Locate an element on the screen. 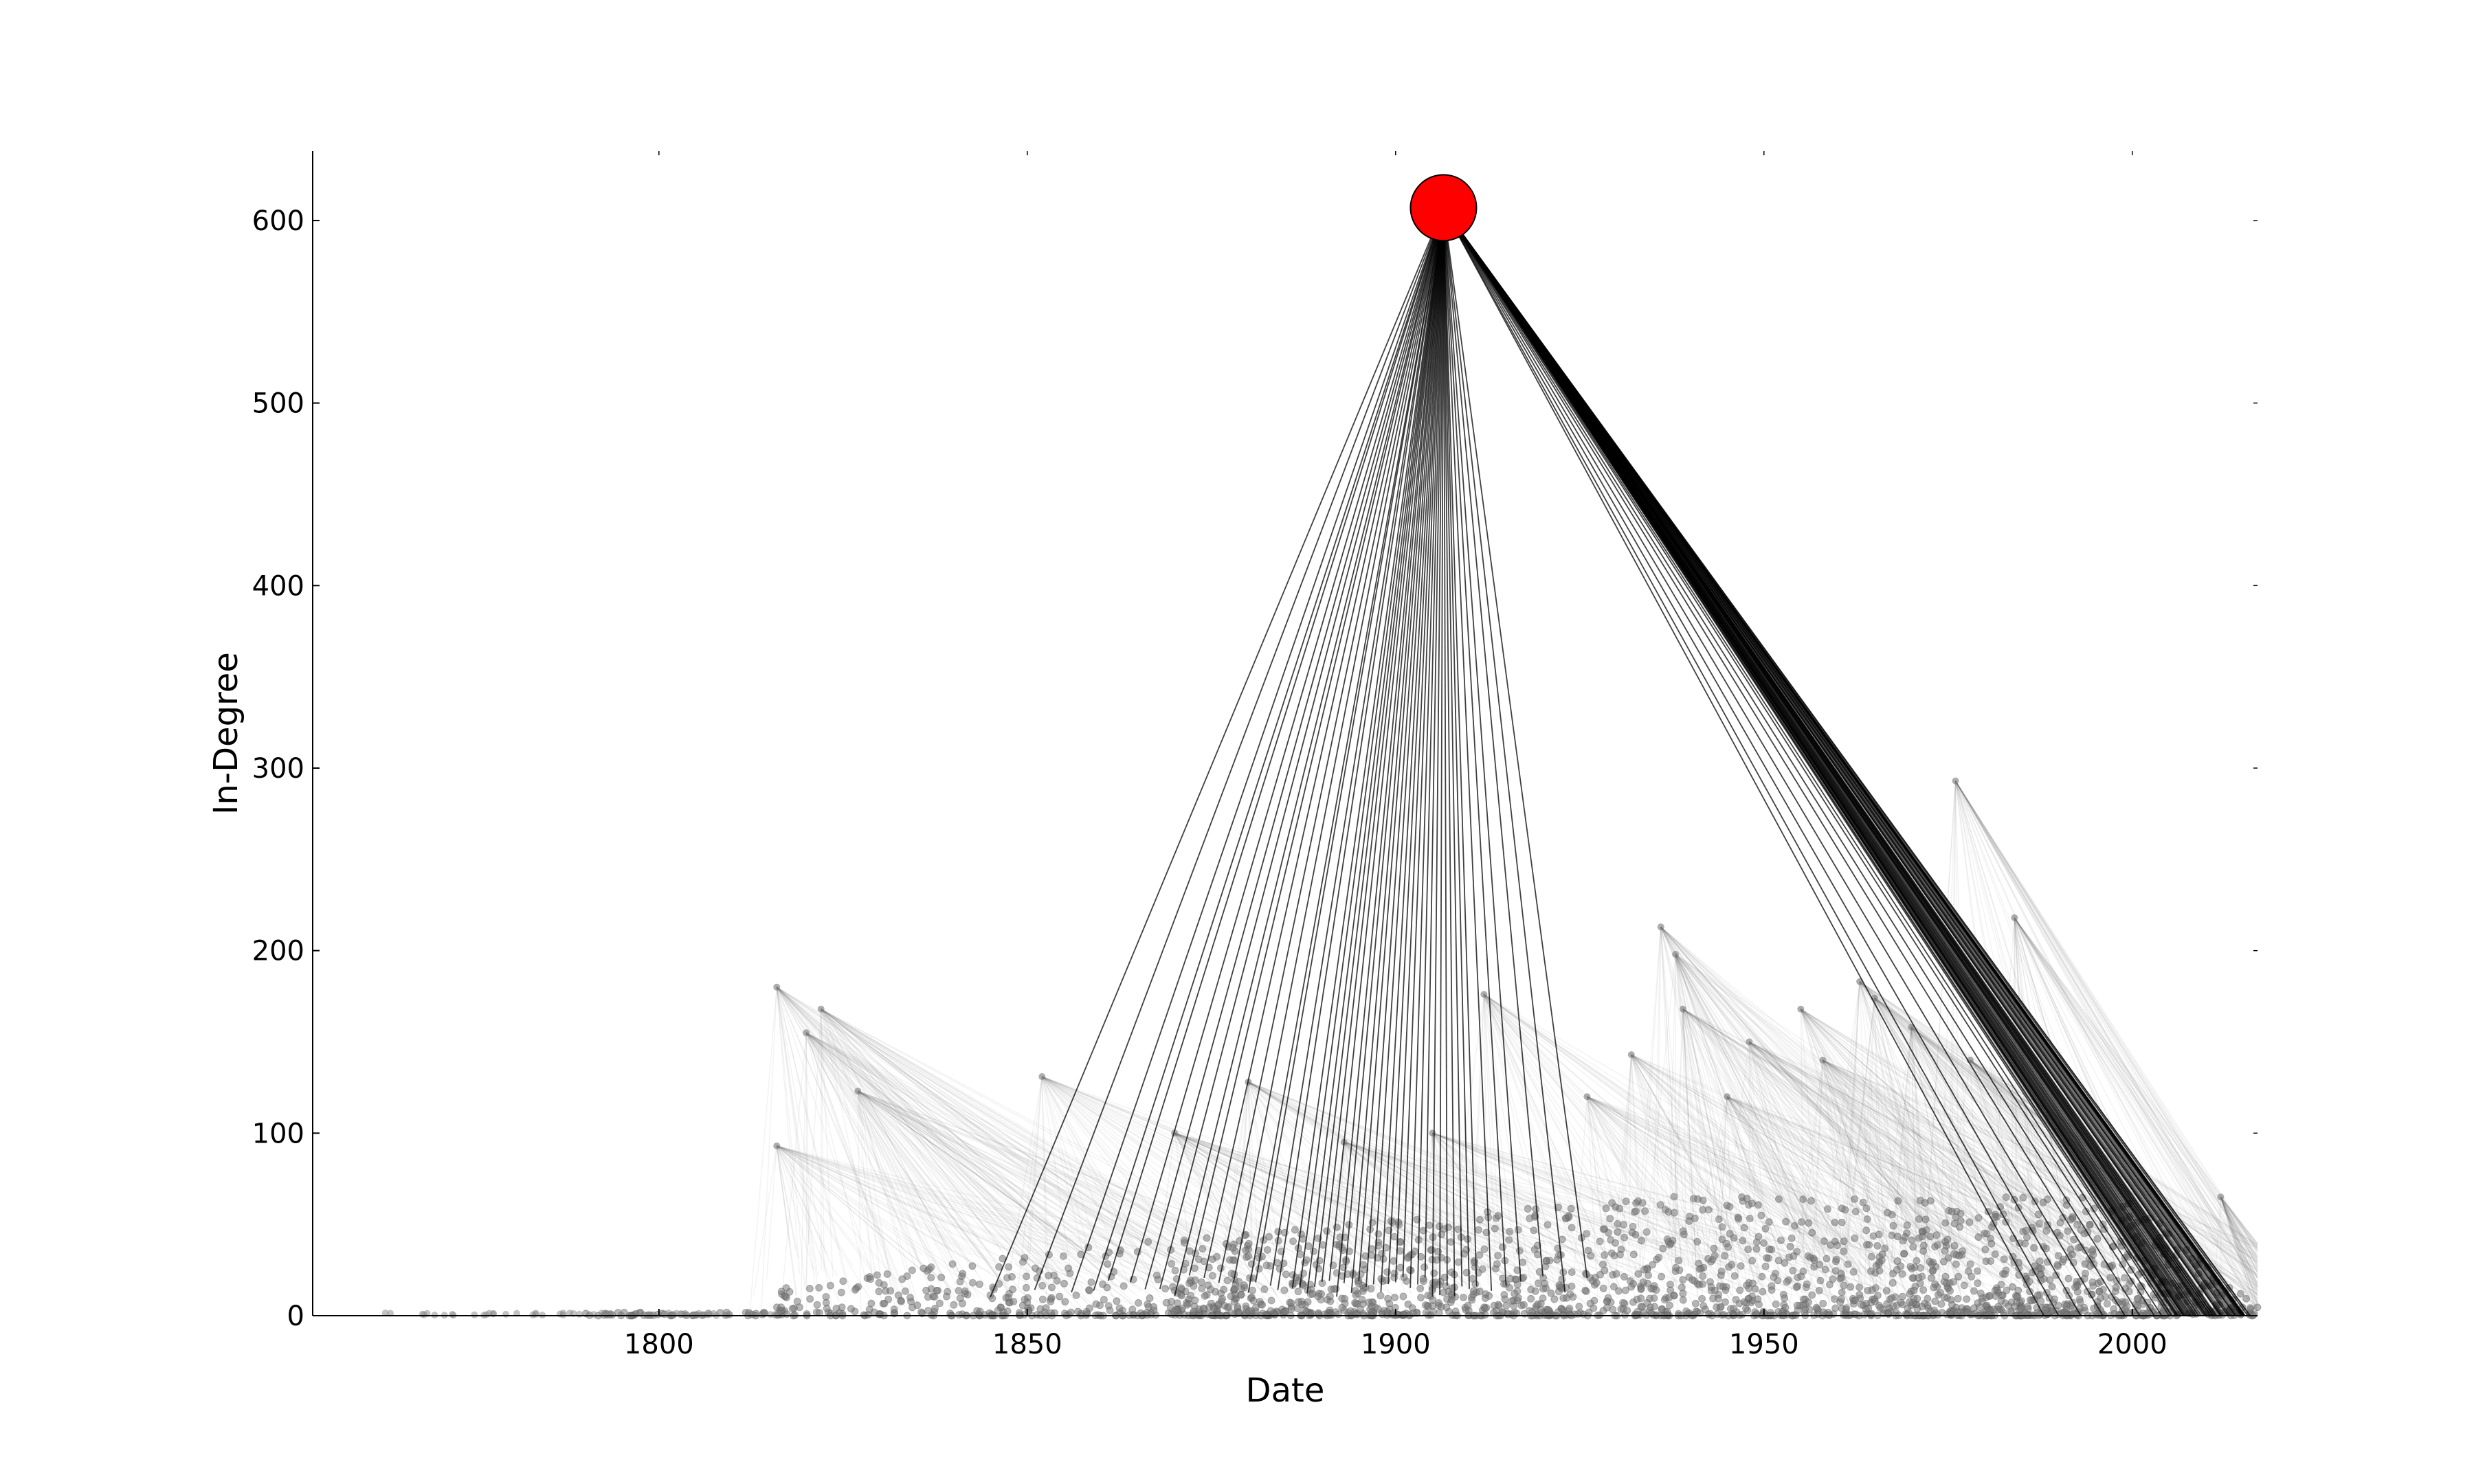  x-axis-label: Date is located at coordinates (1285, 1390).